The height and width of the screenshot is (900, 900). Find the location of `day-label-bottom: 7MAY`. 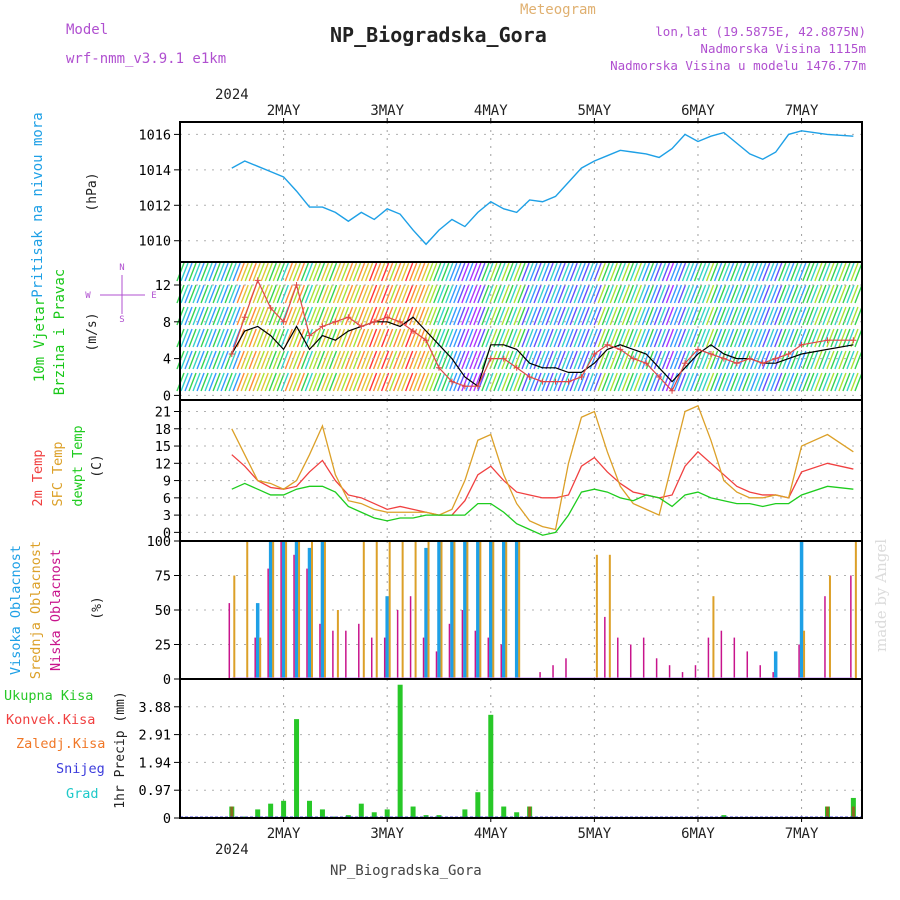

day-label-bottom: 7MAY is located at coordinates (802, 834).